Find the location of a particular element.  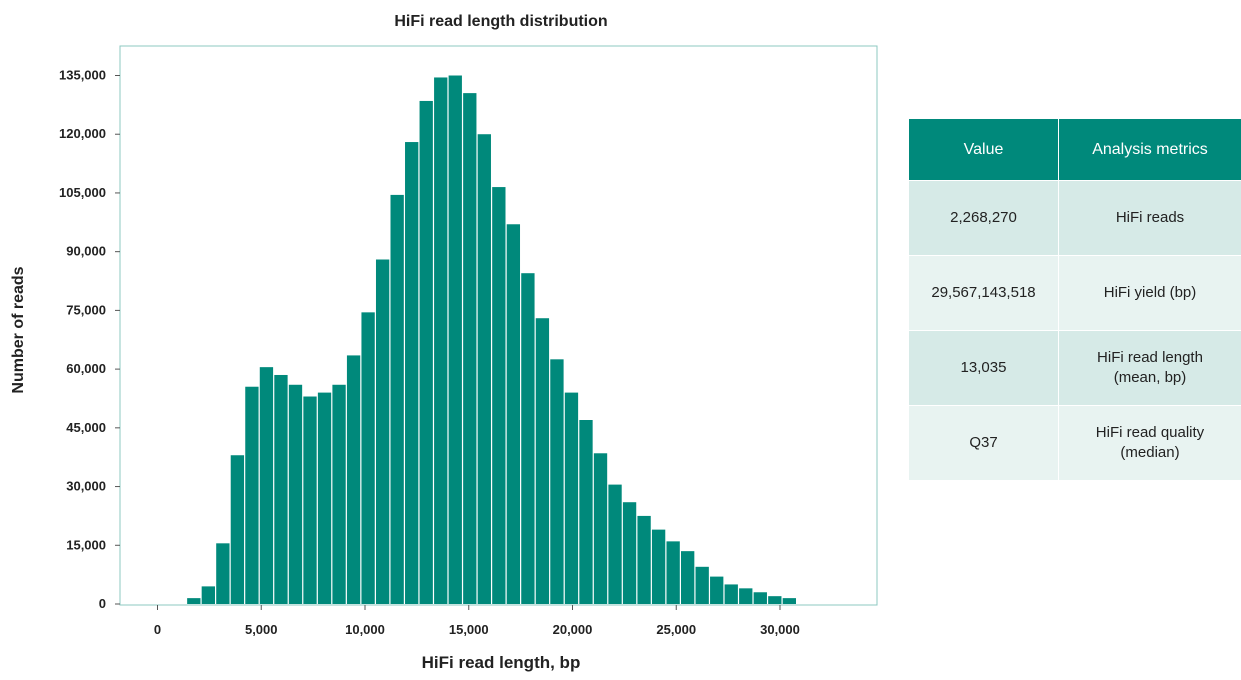

y-tick-label: 45,000 is located at coordinates (86, 427).